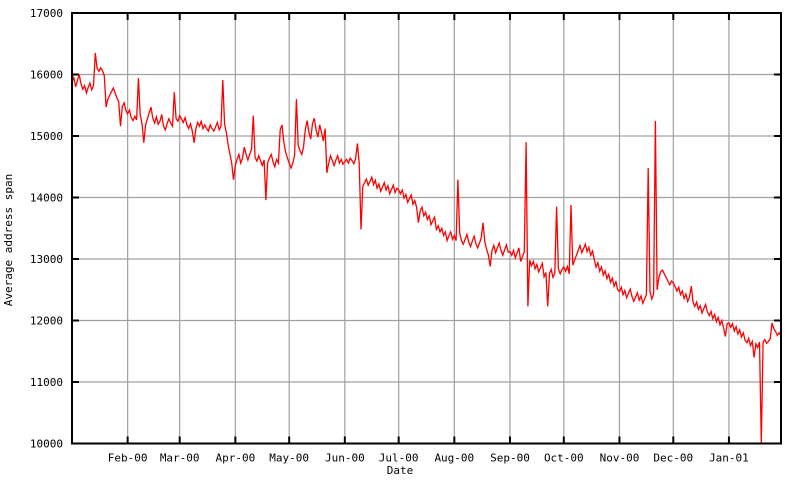  What do you see at coordinates (454, 458) in the screenshot?
I see `x-tick-label: Aug-00` at bounding box center [454, 458].